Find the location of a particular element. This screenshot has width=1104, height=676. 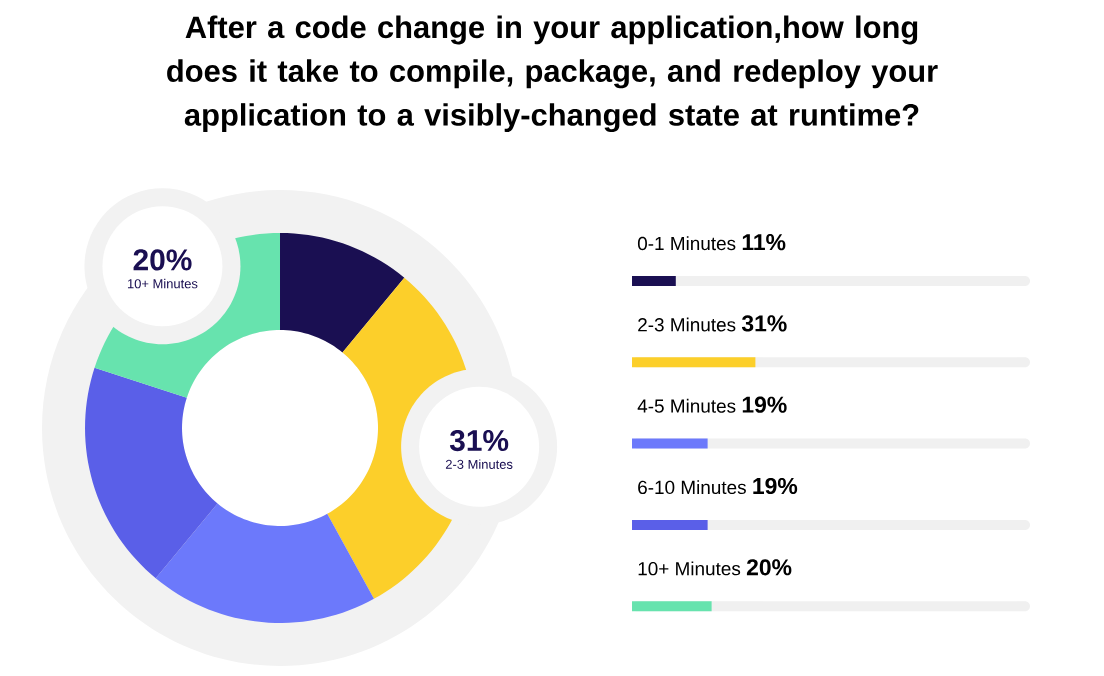

chart-title: After a code change in your application,how long does it take to compile, package, and redeploy your application to a visibly-changed state at runtime? is located at coordinates (552, 74).